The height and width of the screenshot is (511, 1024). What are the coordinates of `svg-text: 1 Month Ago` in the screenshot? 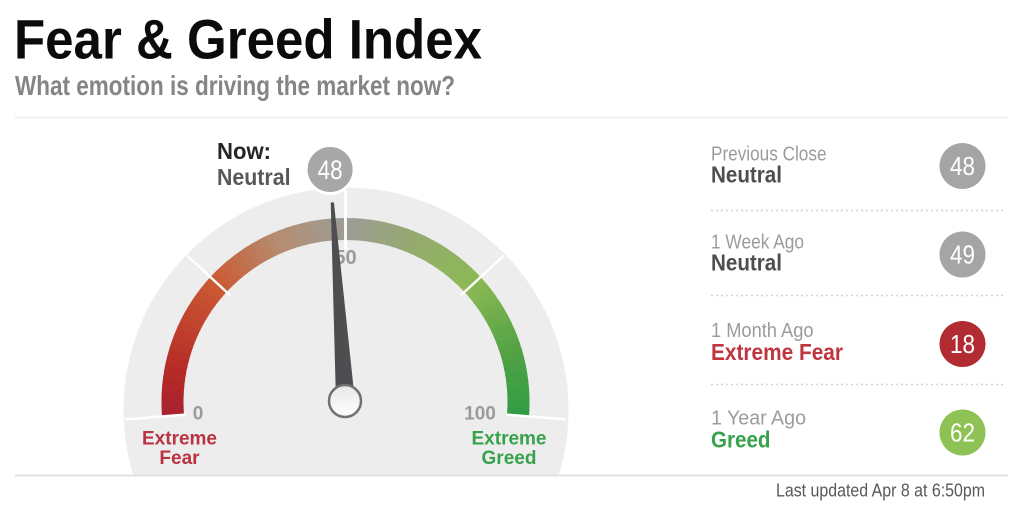 It's located at (762, 331).